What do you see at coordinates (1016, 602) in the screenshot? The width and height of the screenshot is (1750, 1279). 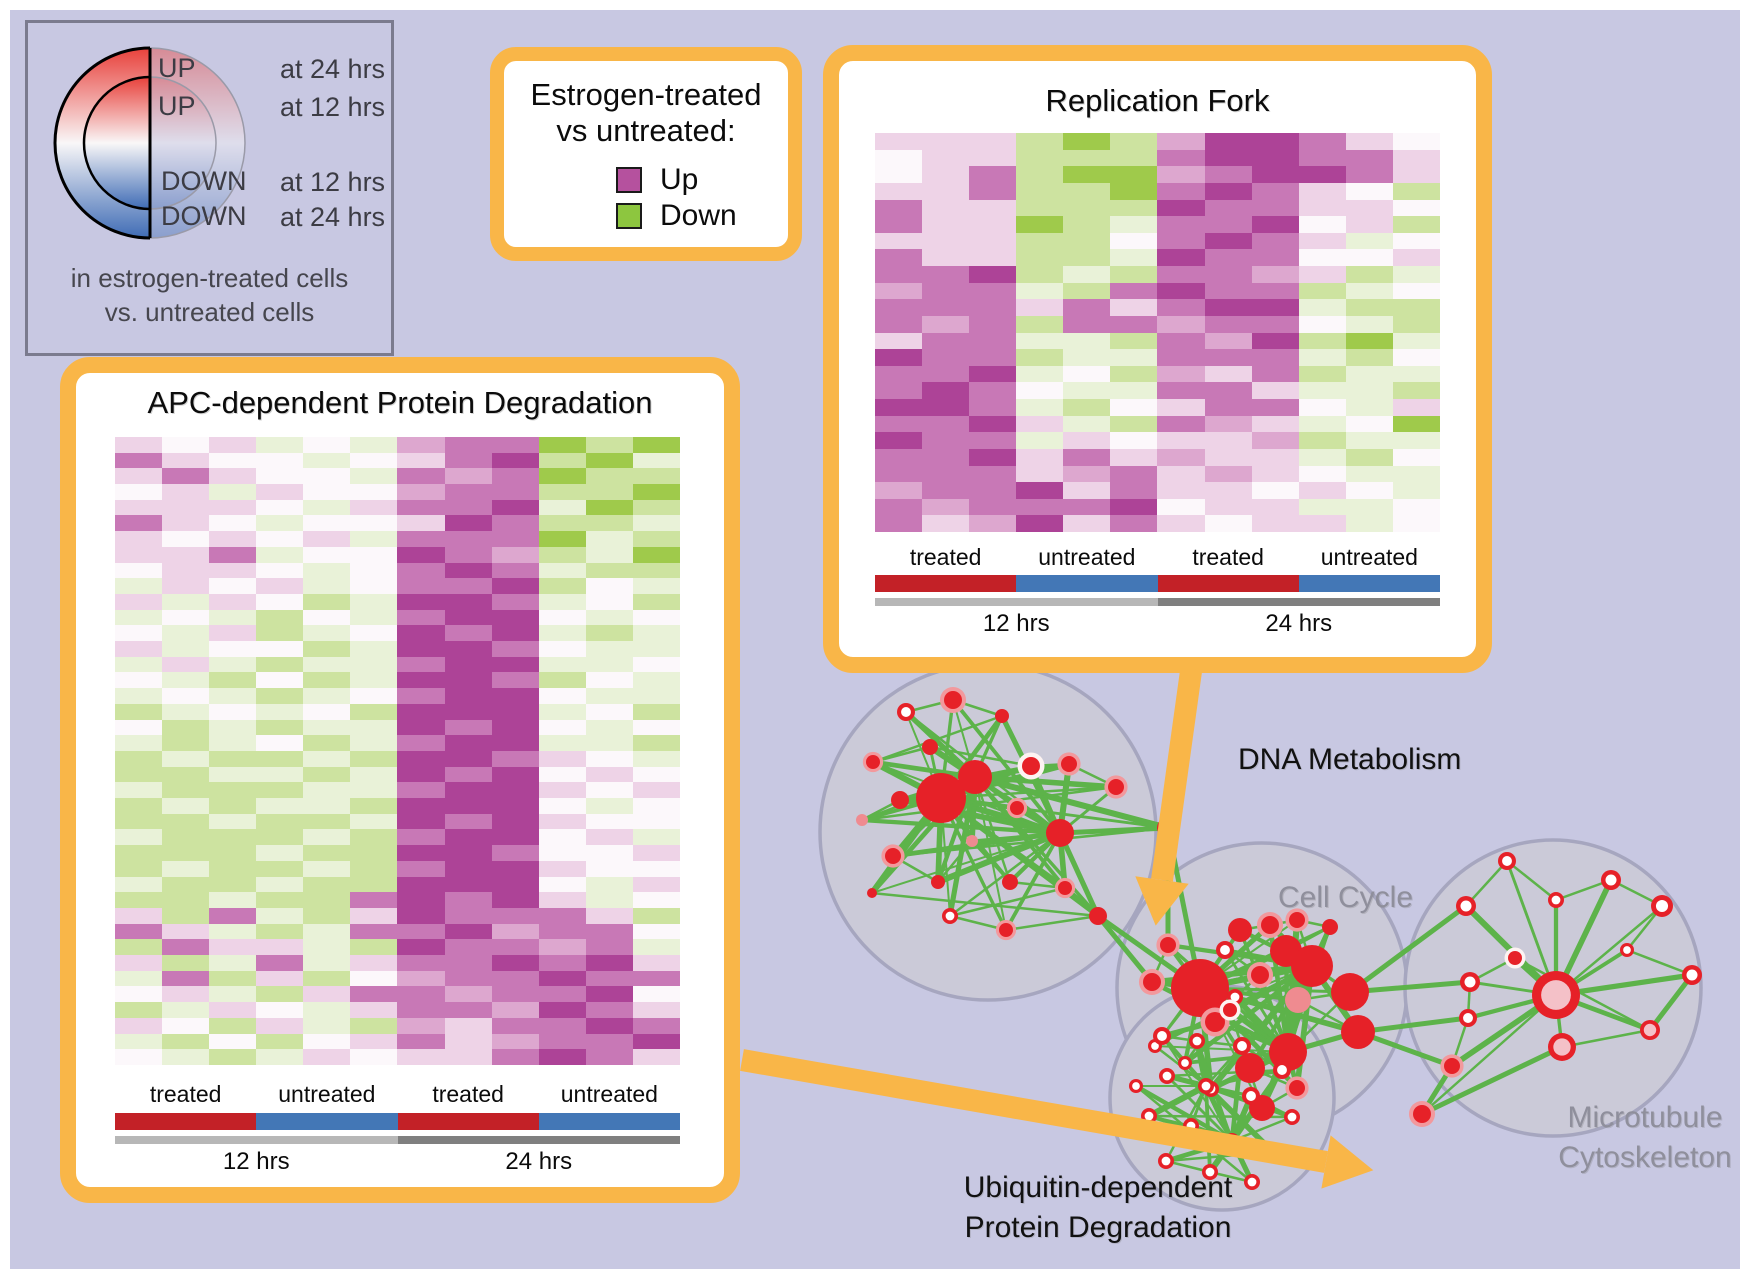 I see `rf-12hrs-bar` at bounding box center [1016, 602].